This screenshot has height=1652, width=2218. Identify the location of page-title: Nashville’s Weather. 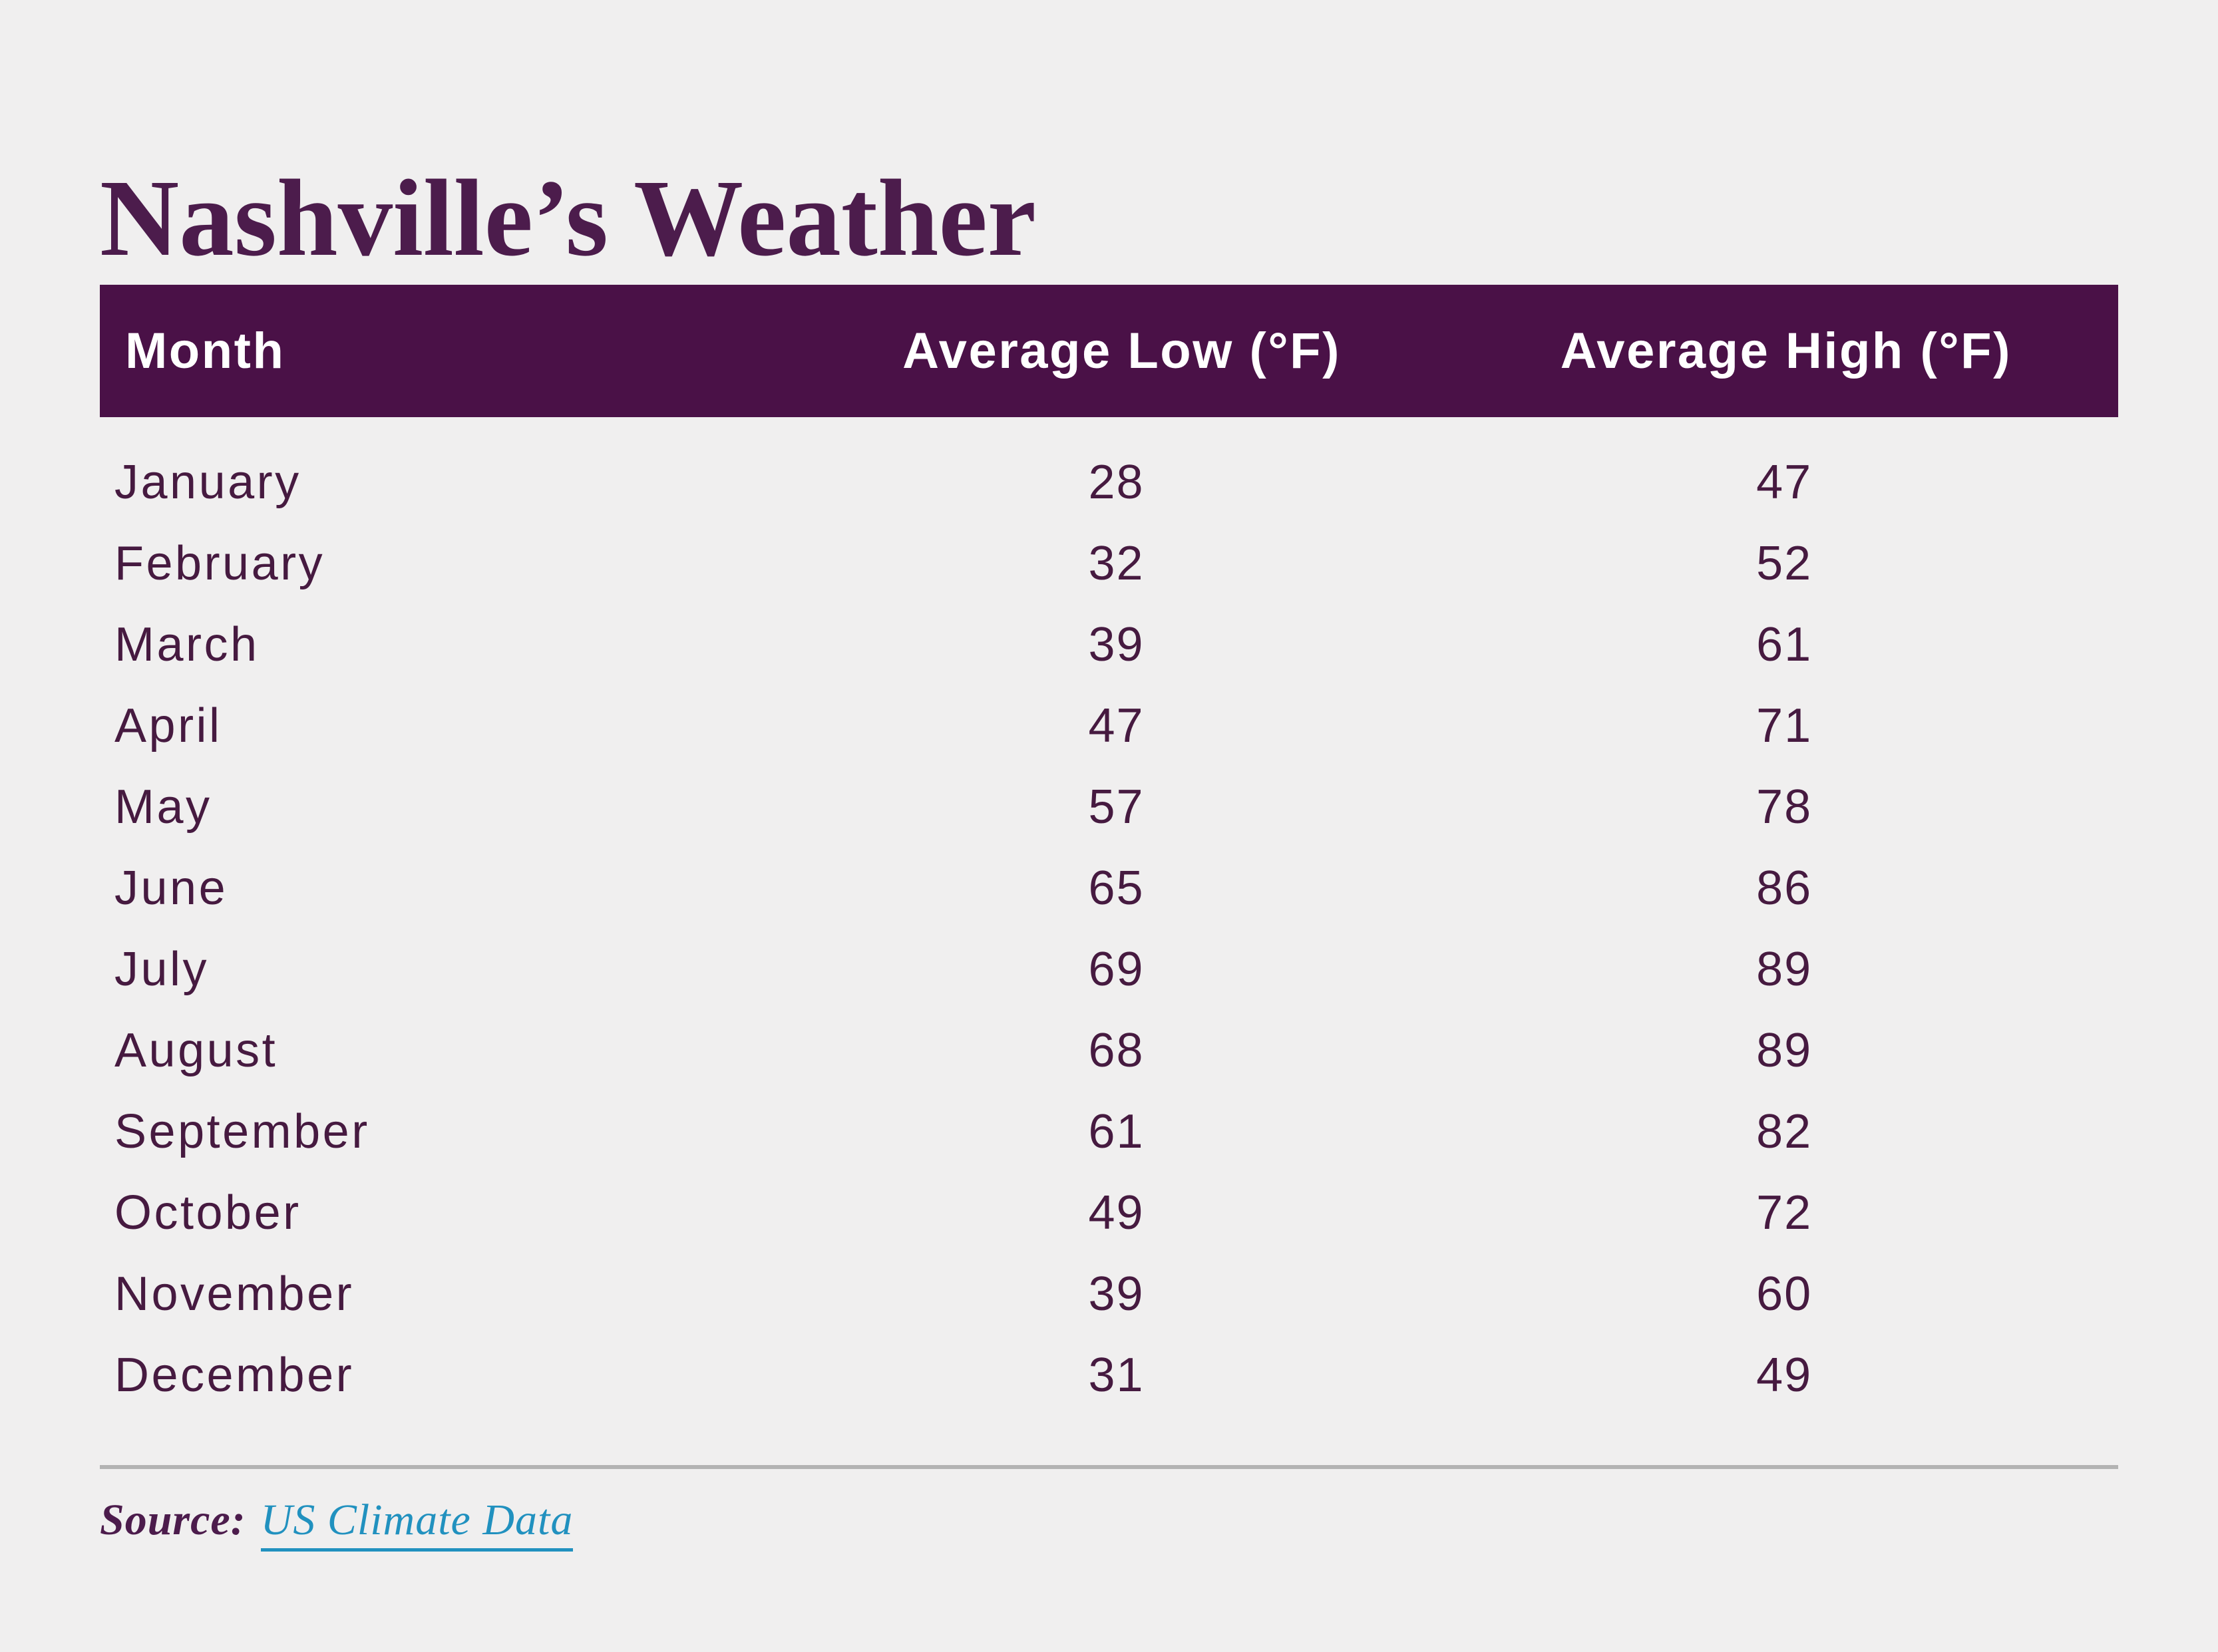
(568, 217).